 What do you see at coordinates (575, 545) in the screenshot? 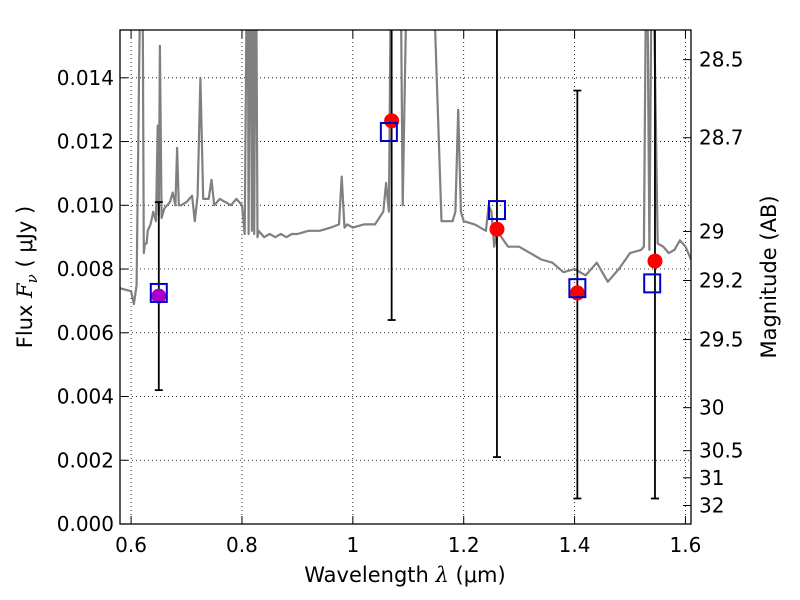
I see `x-tick-label: 1.4` at bounding box center [575, 545].